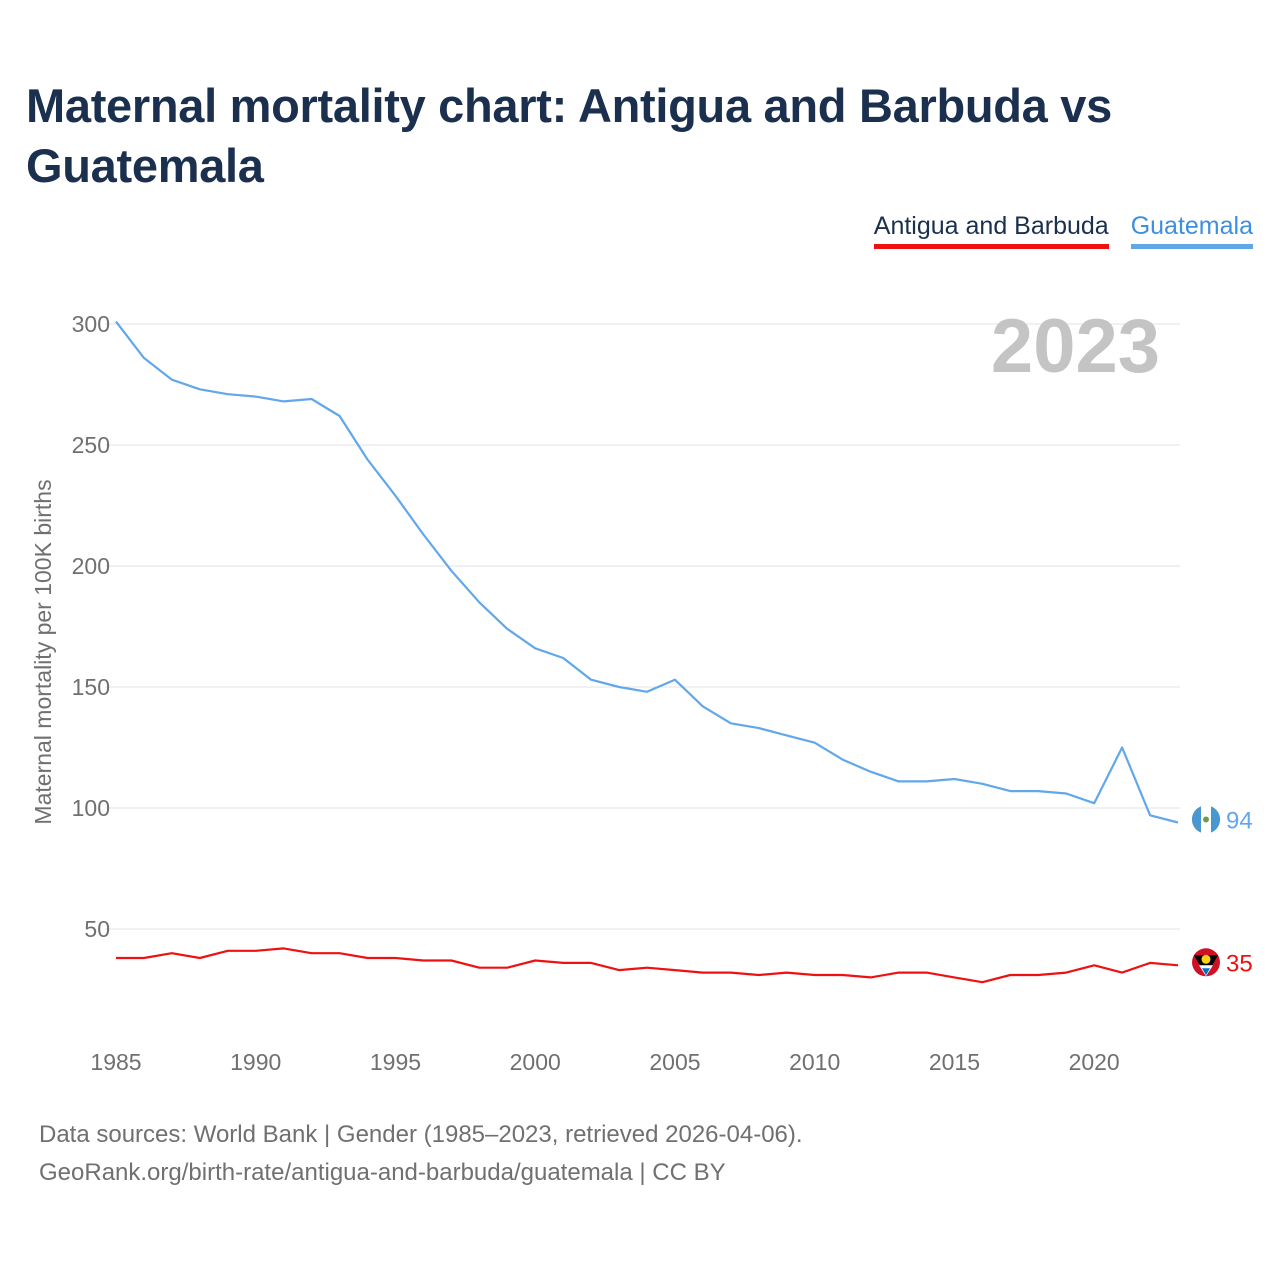  Describe the element at coordinates (91, 626) in the screenshot. I see `y-axis-ticks: 50 100 150 200 250 300` at that location.